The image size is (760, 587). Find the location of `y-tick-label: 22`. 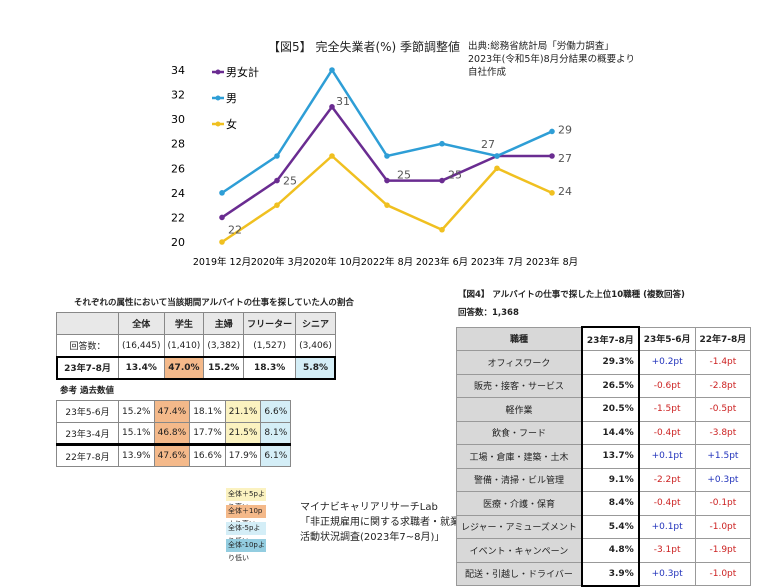

y-tick-label: 22 is located at coordinates (178, 217).